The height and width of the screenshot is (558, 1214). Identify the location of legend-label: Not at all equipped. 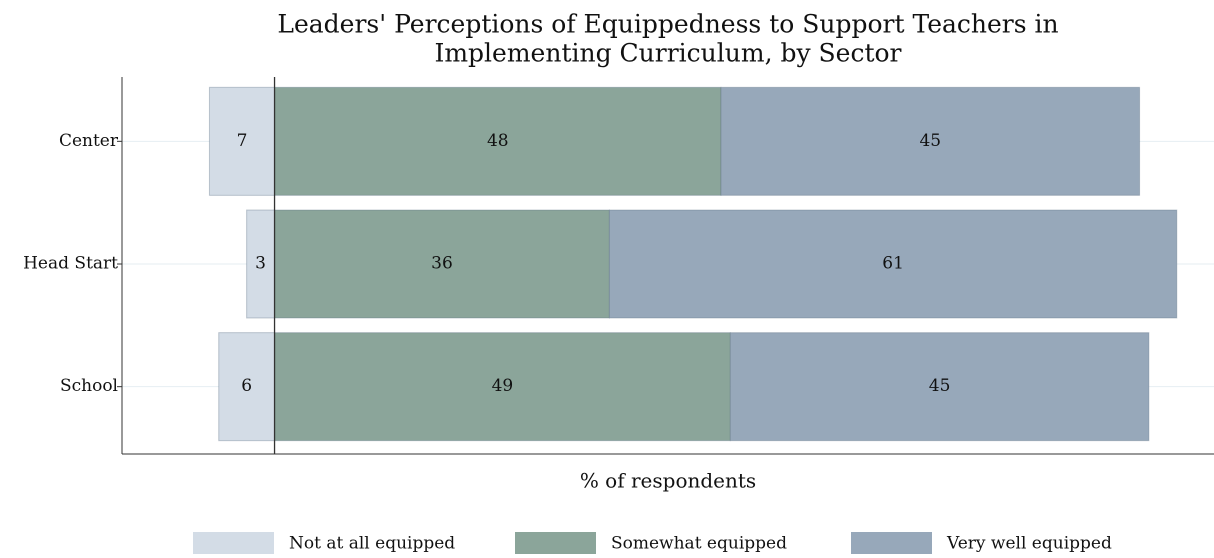
(372, 544).